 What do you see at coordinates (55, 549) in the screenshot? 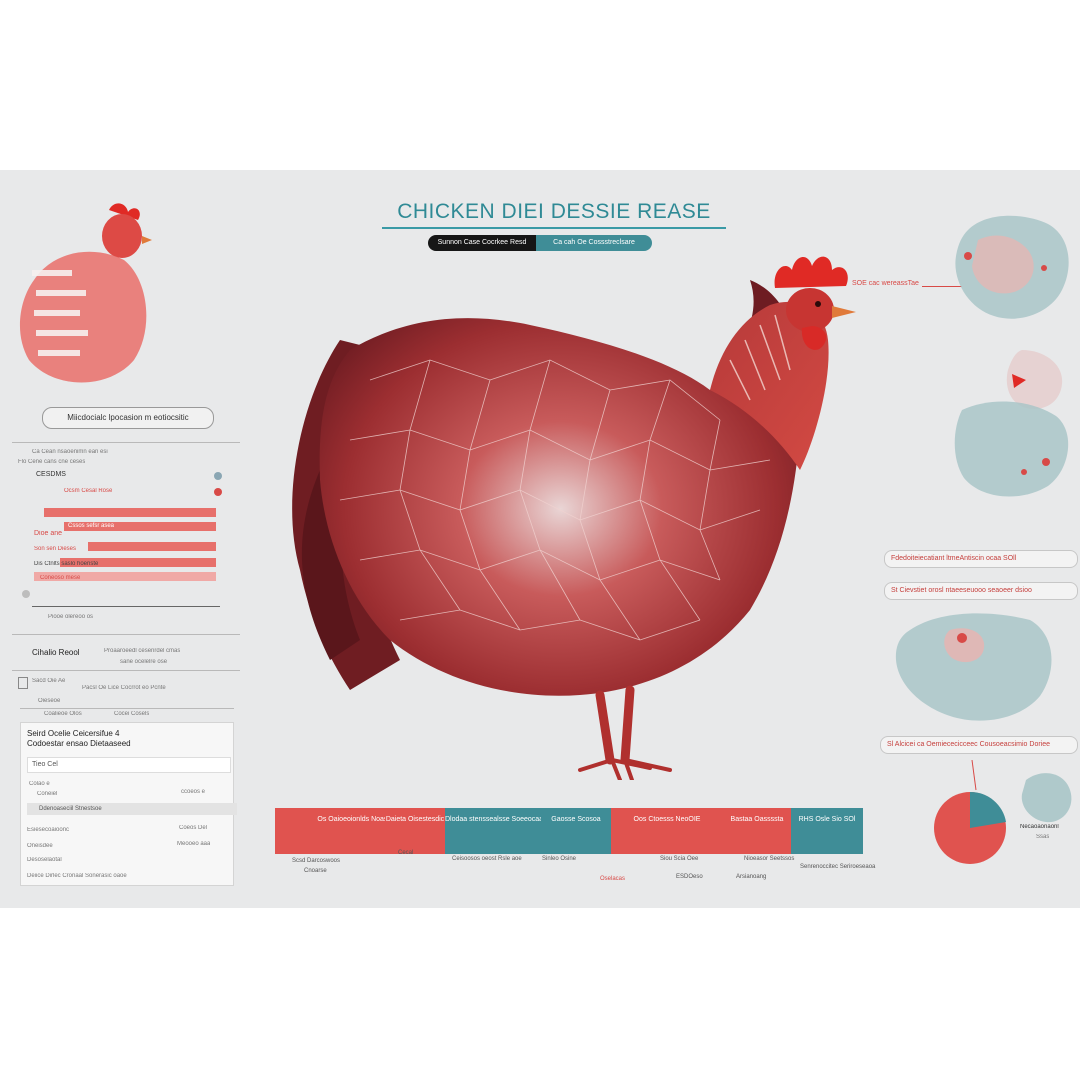
I see `item-4-label: Son sen Dieses` at bounding box center [55, 549].